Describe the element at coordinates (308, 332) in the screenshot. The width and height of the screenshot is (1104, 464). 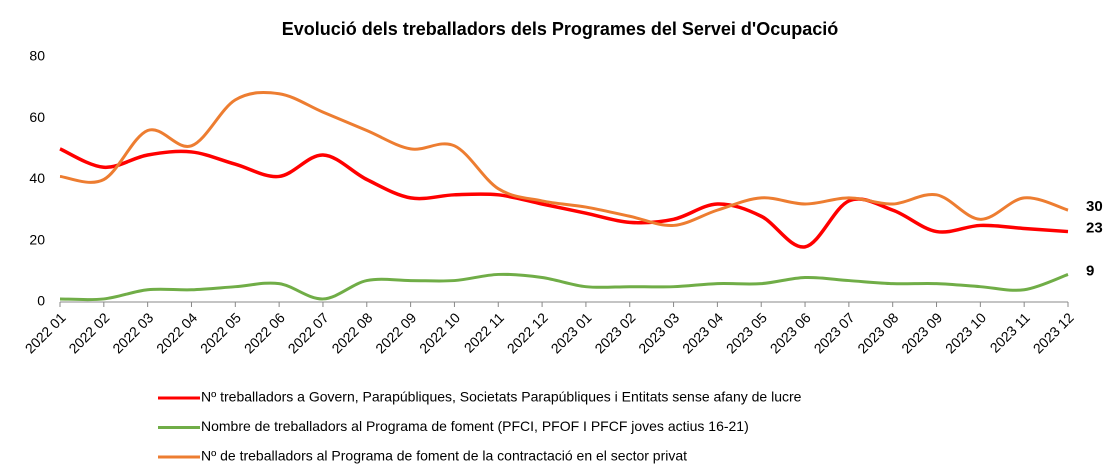
I see `x-tick-label: 2022 07` at that location.